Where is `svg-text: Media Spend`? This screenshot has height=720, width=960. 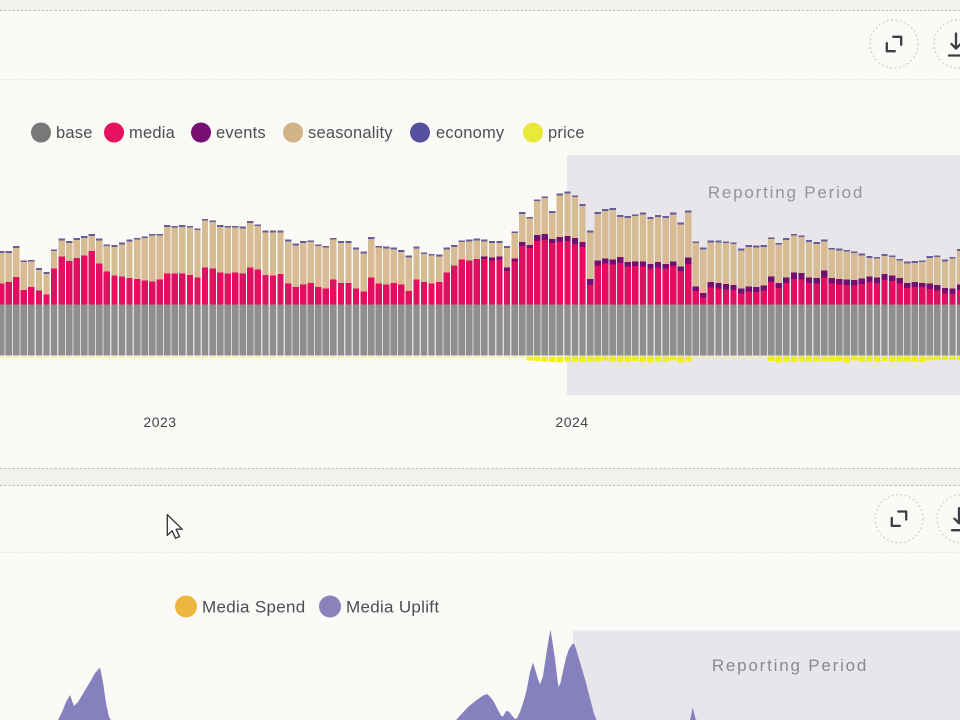 svg-text: Media Spend is located at coordinates (253, 607).